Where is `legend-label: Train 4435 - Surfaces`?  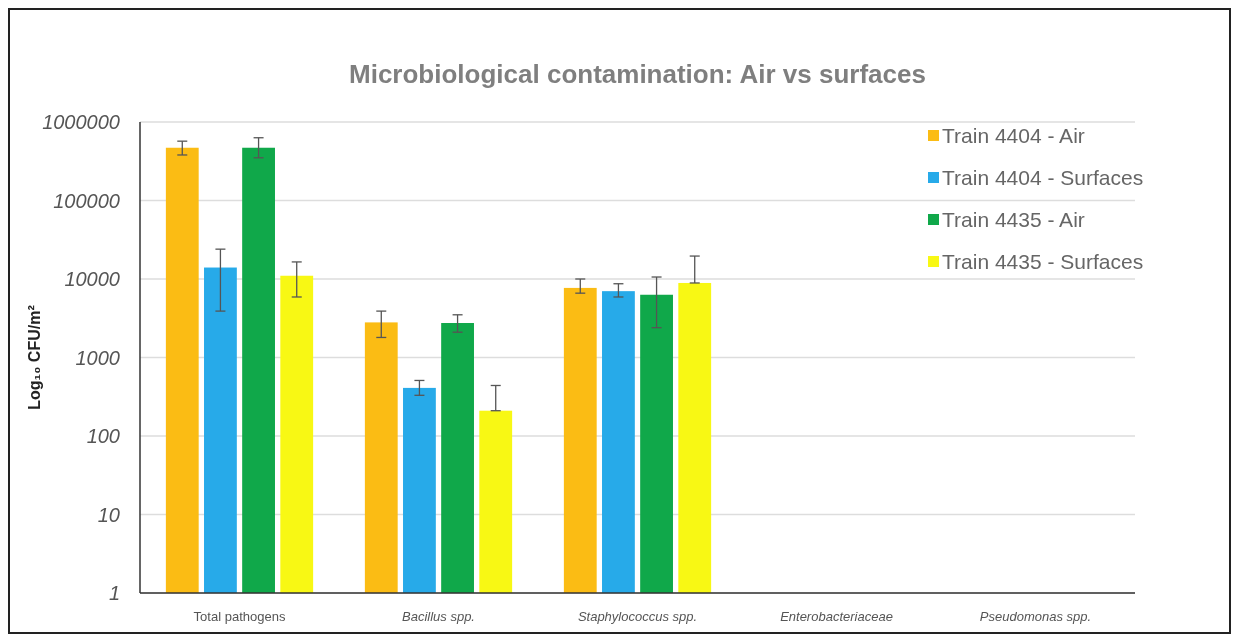
legend-label: Train 4435 - Surfaces is located at coordinates (1043, 262).